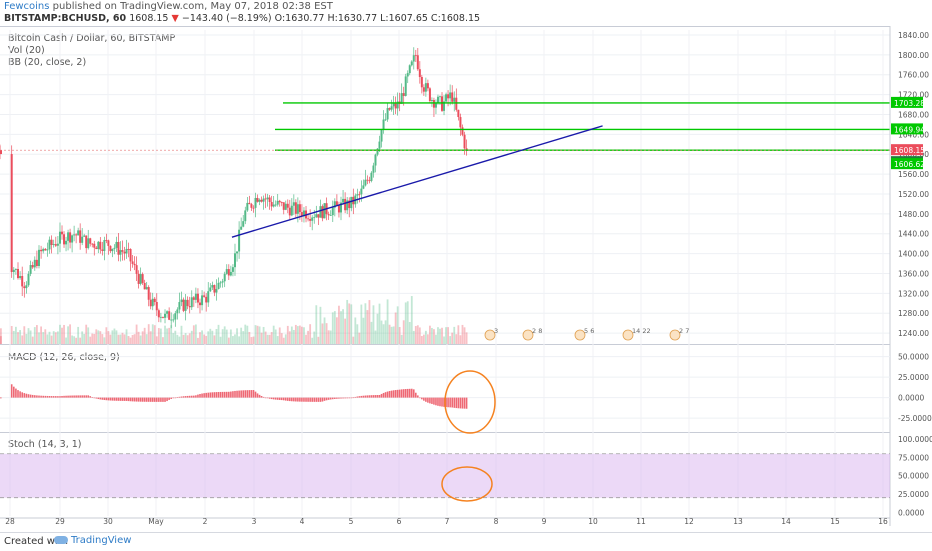 This screenshot has width=932, height=551. Describe the element at coordinates (61, 540) in the screenshot. I see `cloud-icon` at that location.